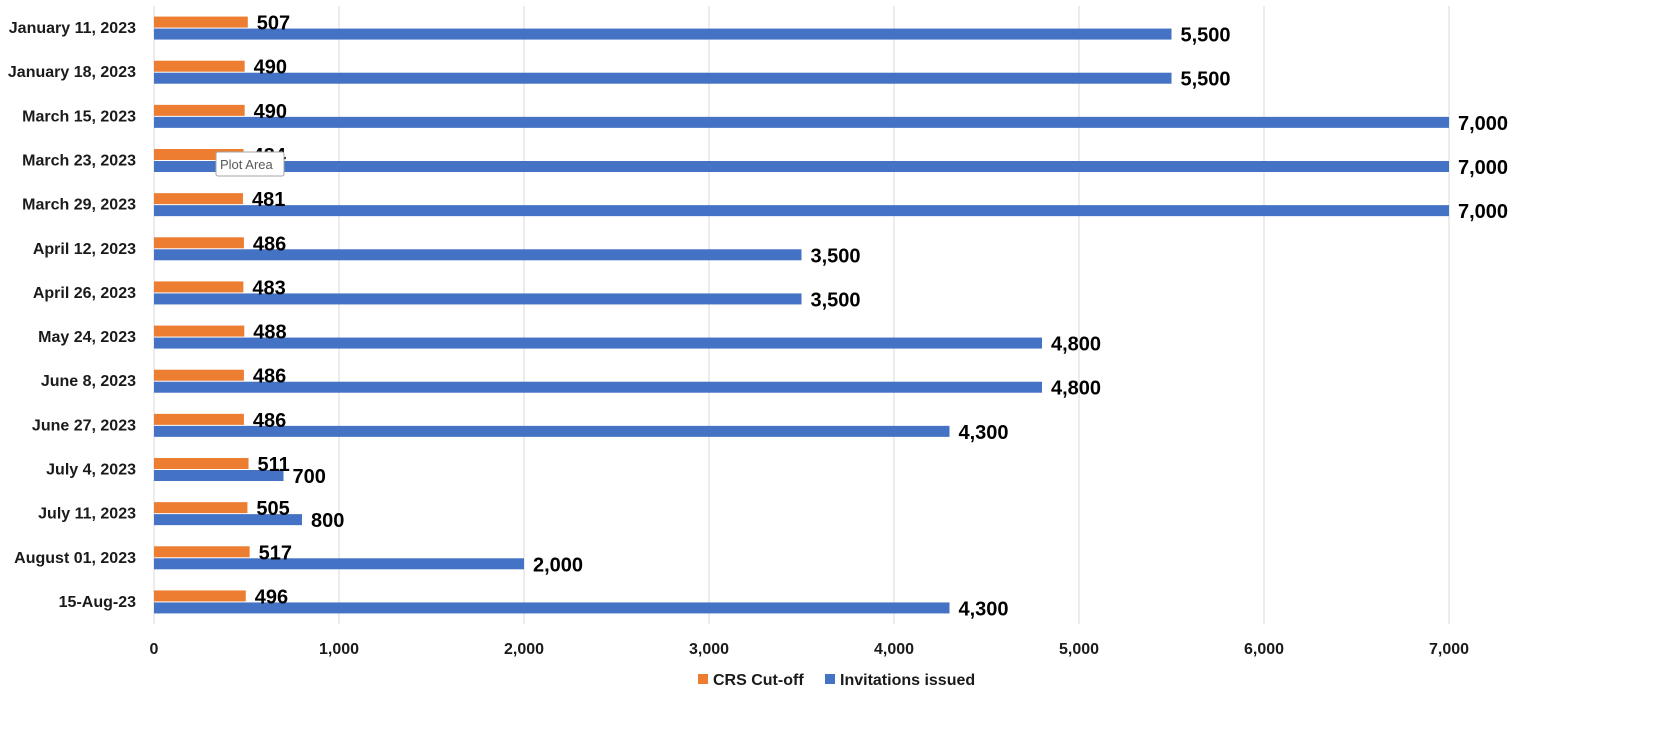 The image size is (1656, 742). I want to click on category-label: July 4, 2023, so click(91, 470).